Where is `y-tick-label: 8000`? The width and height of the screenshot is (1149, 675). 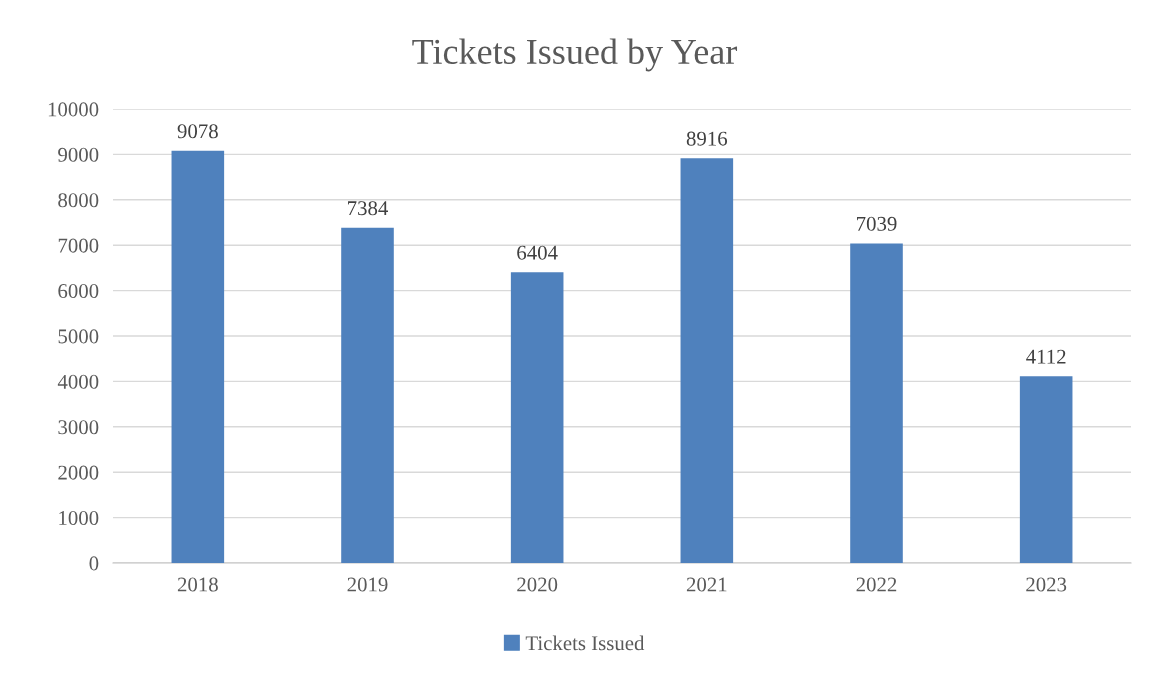
y-tick-label: 8000 is located at coordinates (78, 200).